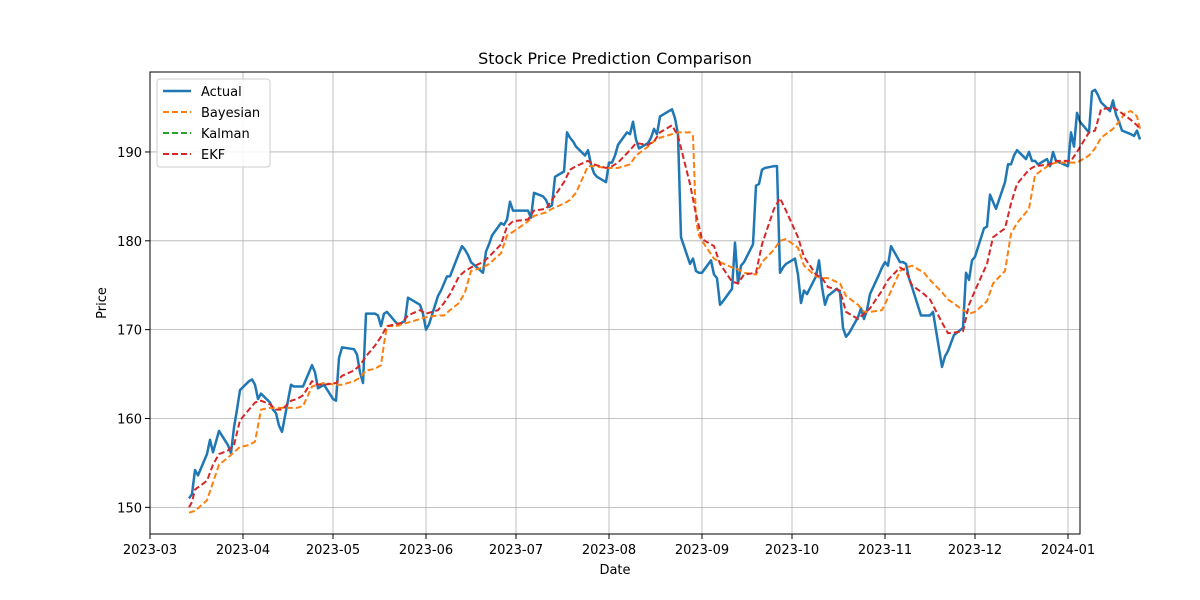  Describe the element at coordinates (792, 550) in the screenshot. I see `x-tick-label: 2023-10` at that location.